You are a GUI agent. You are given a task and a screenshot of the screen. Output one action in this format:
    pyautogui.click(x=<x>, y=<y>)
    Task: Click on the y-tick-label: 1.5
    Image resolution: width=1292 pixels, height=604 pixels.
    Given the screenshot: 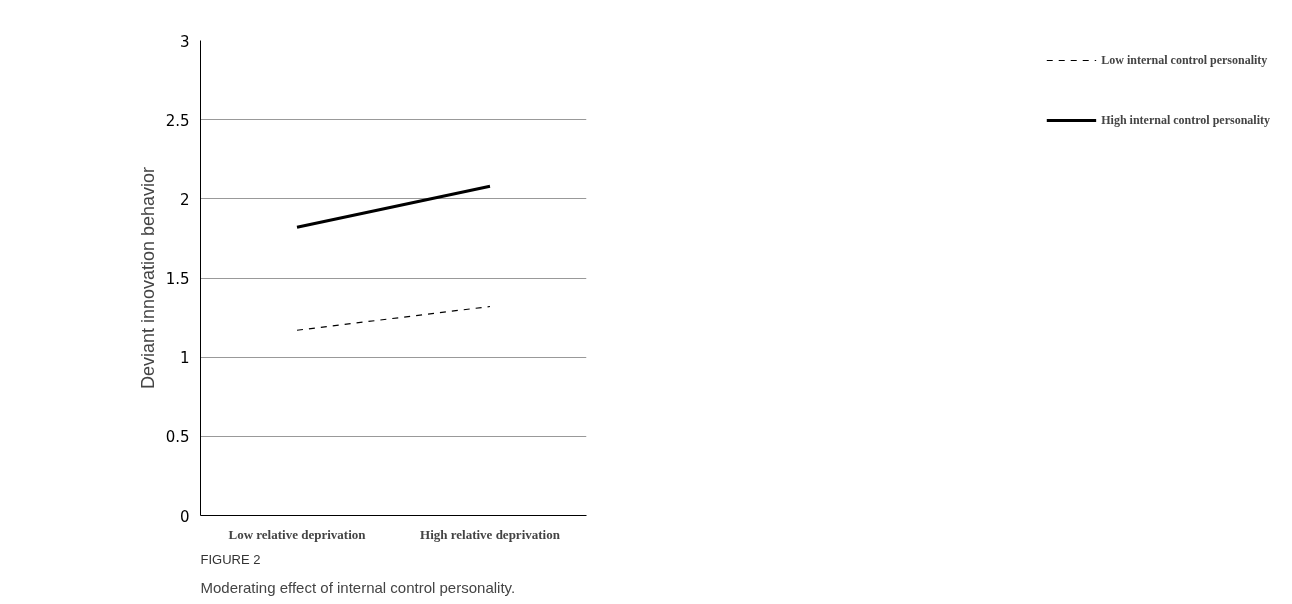 What is the action you would take?
    pyautogui.click(x=177, y=279)
    